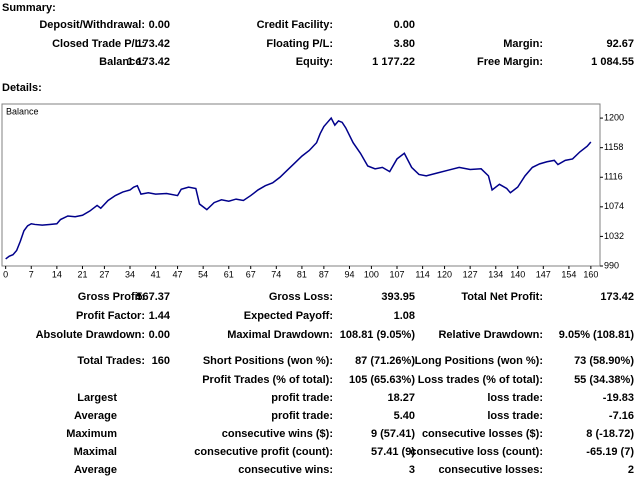  Describe the element at coordinates (482, 434) in the screenshot. I see `field-label: consecutive losses ($):` at that location.